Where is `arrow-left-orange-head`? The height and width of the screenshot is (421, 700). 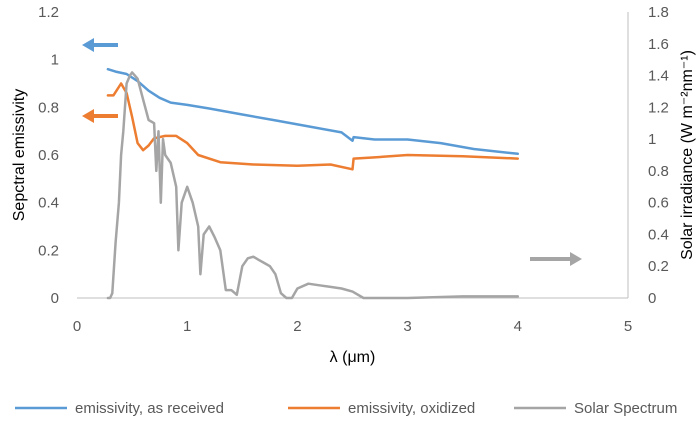 arrow-left-orange-head is located at coordinates (88, 116).